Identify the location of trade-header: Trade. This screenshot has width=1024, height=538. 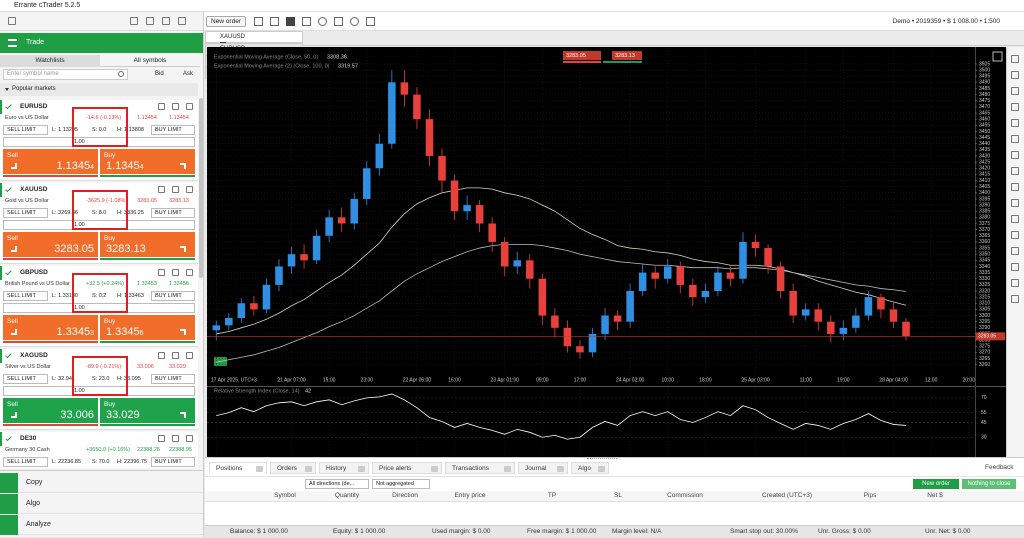
(101, 43).